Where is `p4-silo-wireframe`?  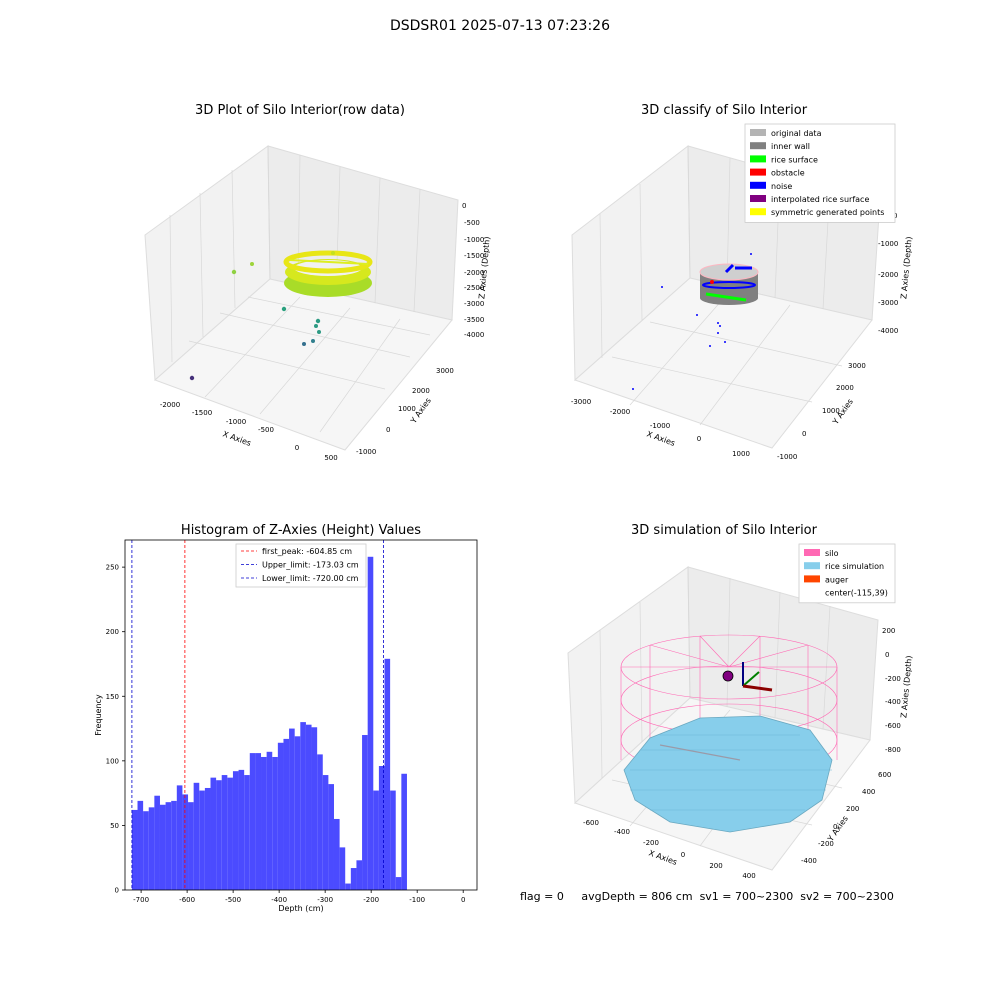 p4-silo-wireframe is located at coordinates (729, 705).